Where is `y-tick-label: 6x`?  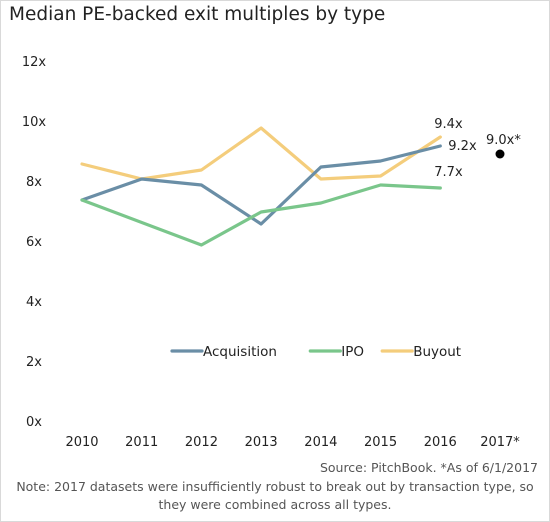
y-tick-label: 6x is located at coordinates (34, 242).